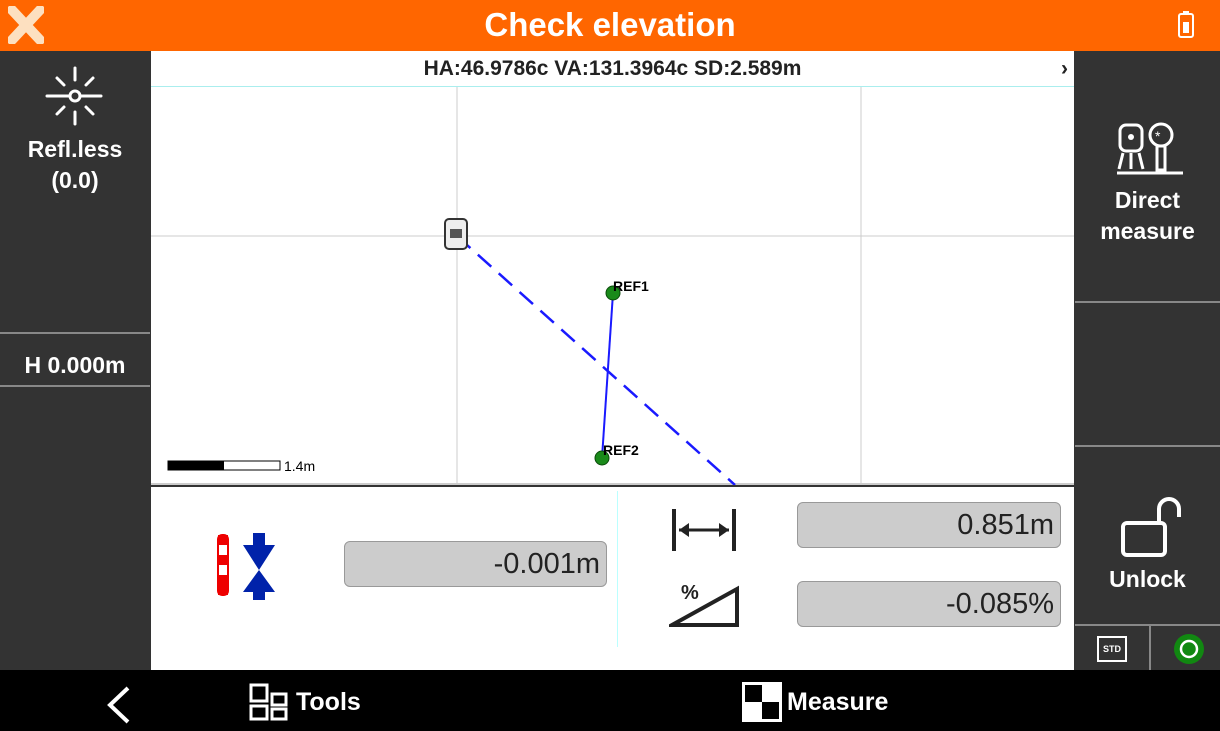 This screenshot has width=1220, height=731. Describe the element at coordinates (596, 360) in the screenshot. I see `sight-line` at that location.